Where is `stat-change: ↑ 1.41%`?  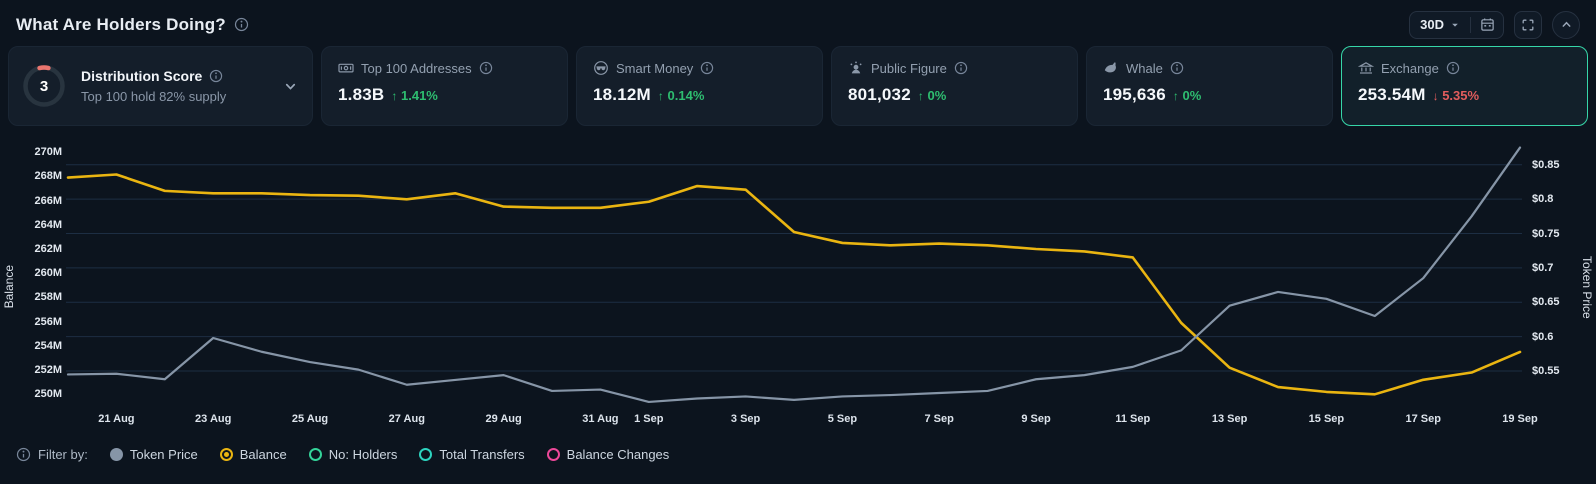
stat-change: ↑ 1.41% is located at coordinates (414, 95).